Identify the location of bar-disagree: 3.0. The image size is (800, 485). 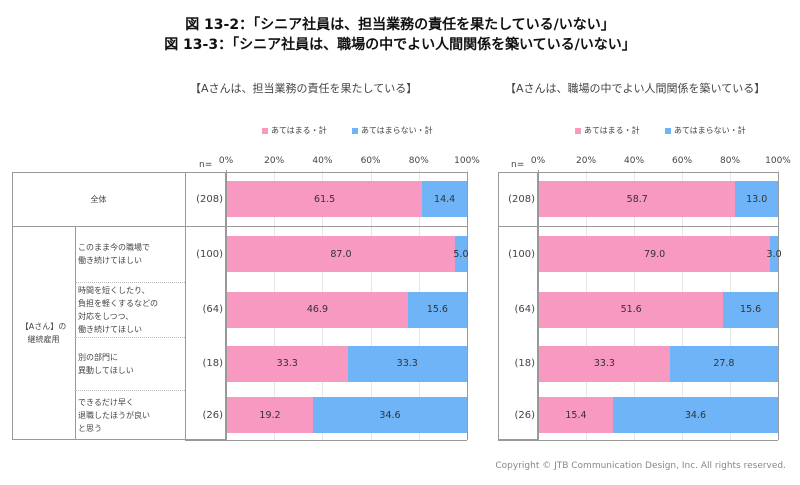
(774, 254).